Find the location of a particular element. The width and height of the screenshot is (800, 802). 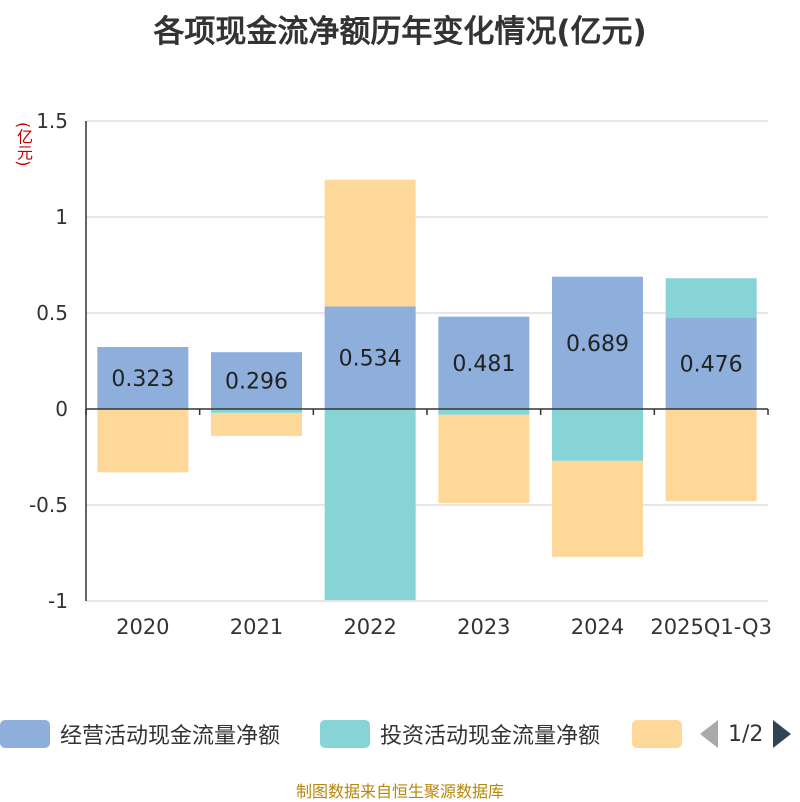

legend-item-investing: 投资活动现金流量净额 is located at coordinates (460, 734).